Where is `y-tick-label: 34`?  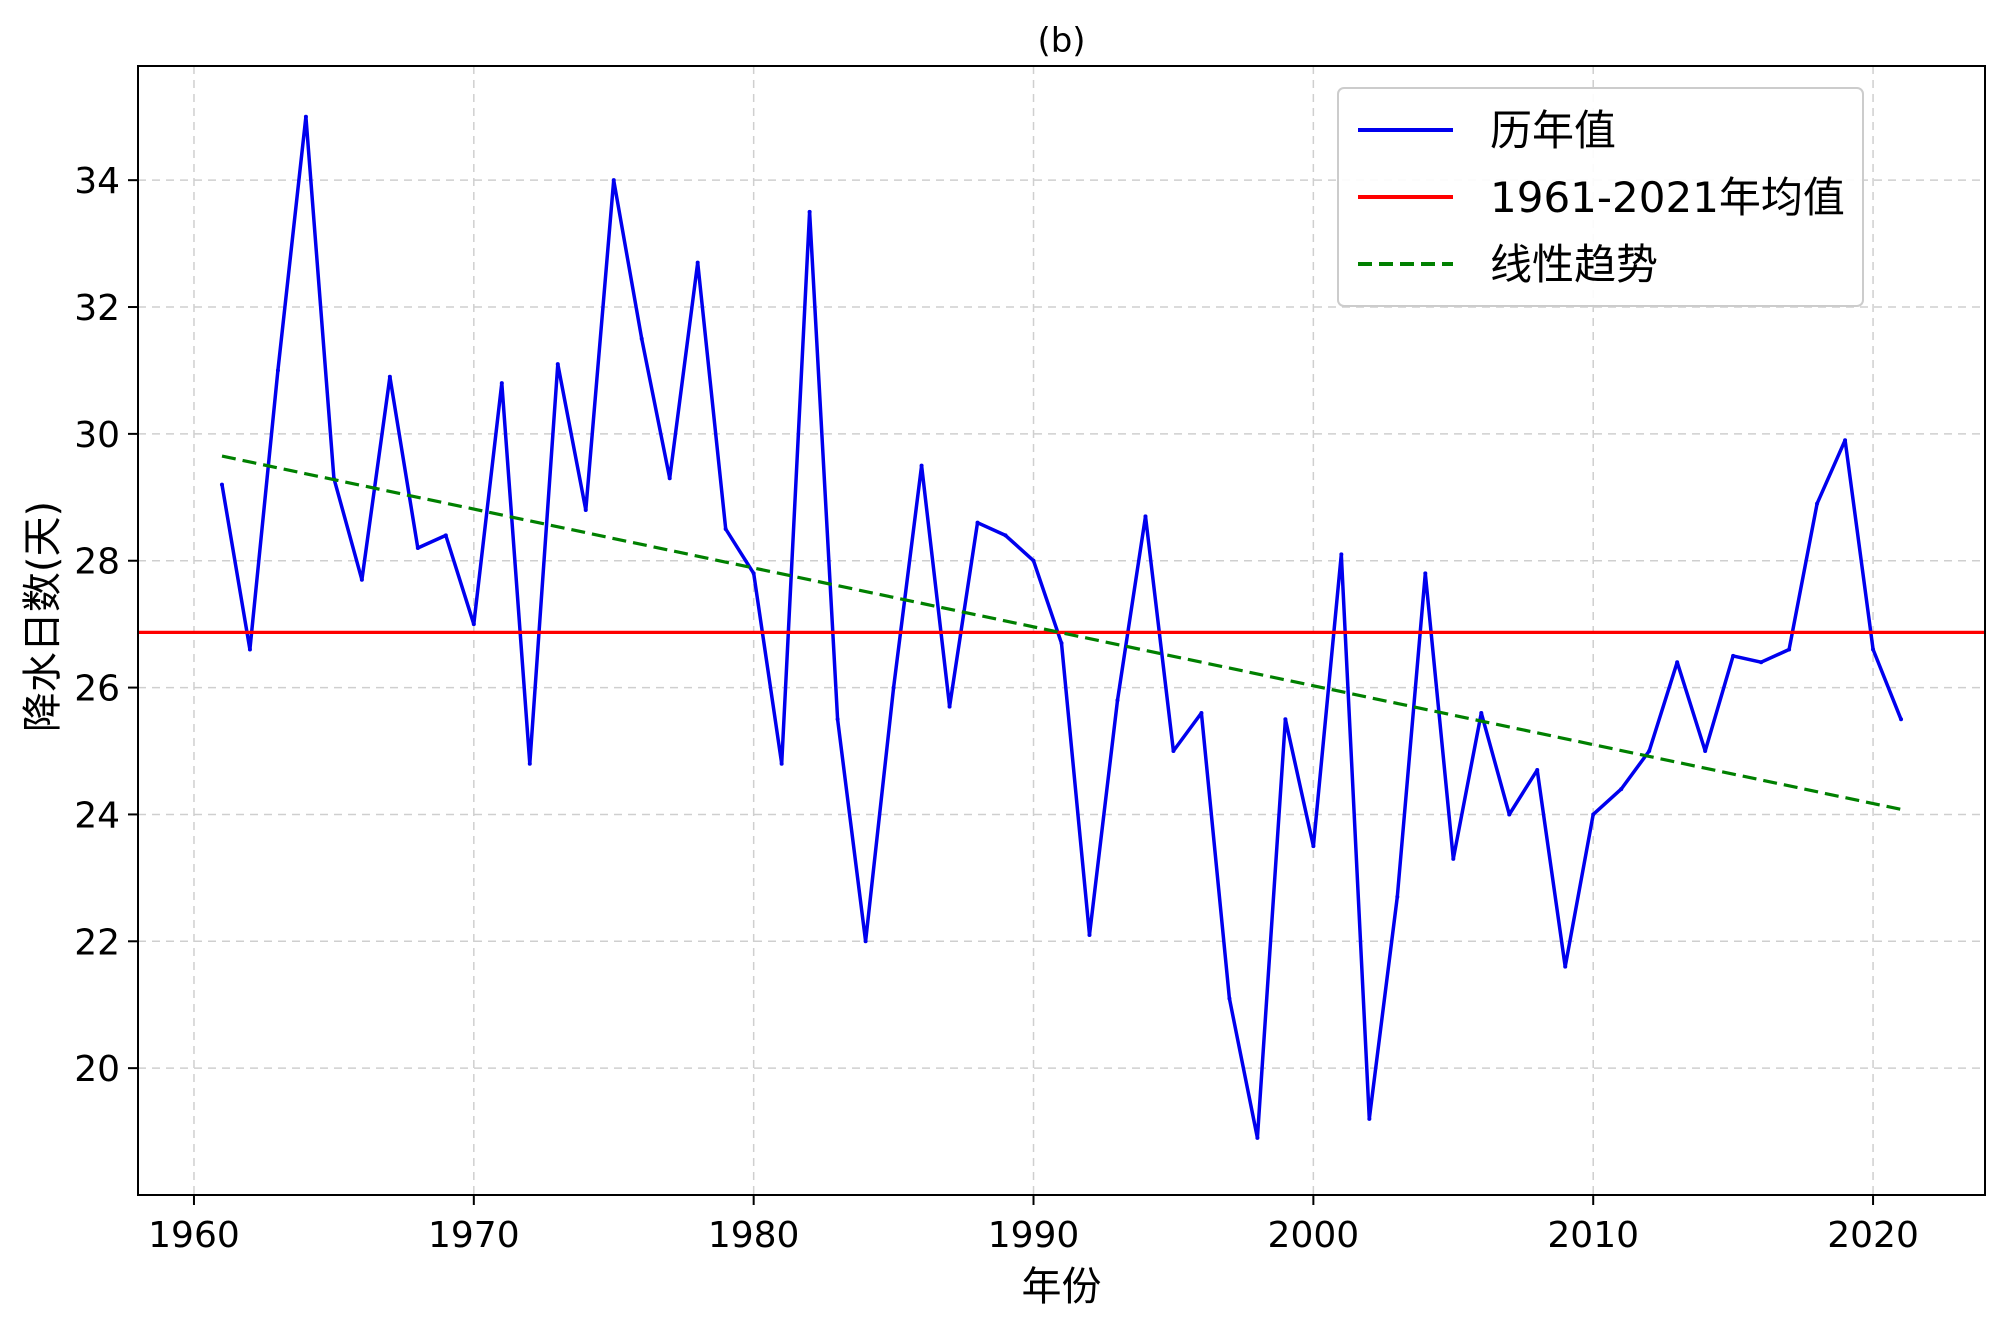
y-tick-label: 34 is located at coordinates (97, 181).